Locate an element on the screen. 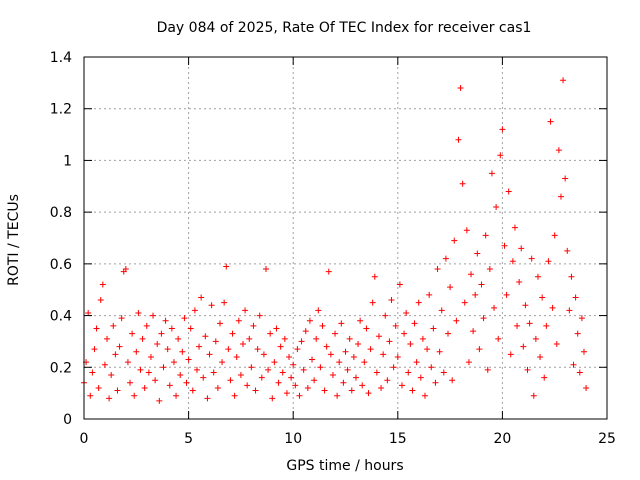 This screenshot has height=480, width=640. x-tick-label: 0 is located at coordinates (84, 439).